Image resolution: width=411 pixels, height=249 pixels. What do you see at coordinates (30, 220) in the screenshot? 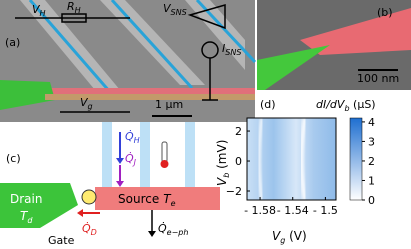
I see `label-sub: d` at bounding box center [30, 220].